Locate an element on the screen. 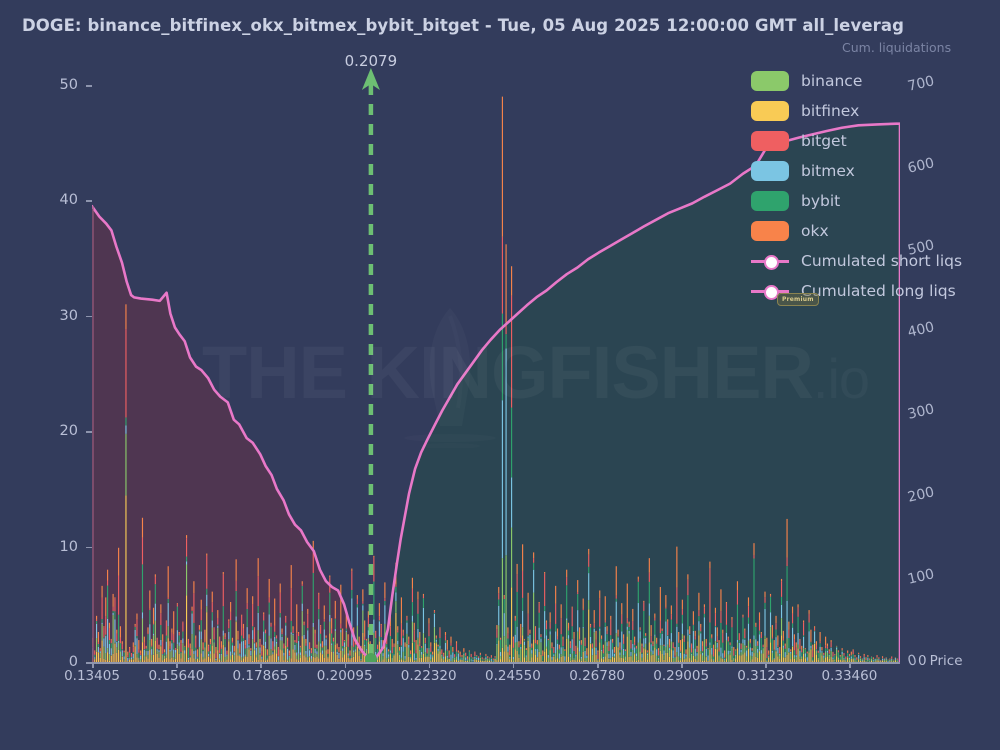 This screenshot has height=750, width=1000. legend-item-bybit: bybit is located at coordinates (871, 201).